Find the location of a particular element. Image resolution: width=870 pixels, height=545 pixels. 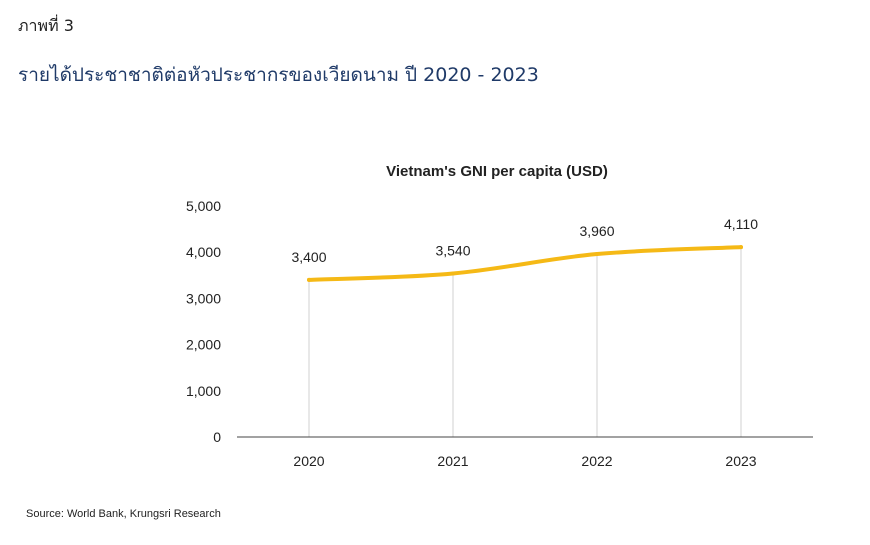

y-tick-label: 4,000 is located at coordinates (203, 252).